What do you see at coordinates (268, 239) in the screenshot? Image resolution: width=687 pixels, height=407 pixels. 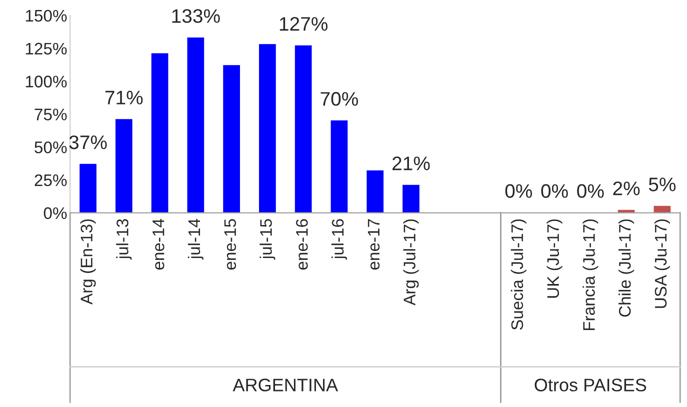 I see `x-tick-label: jul-15` at bounding box center [268, 239].